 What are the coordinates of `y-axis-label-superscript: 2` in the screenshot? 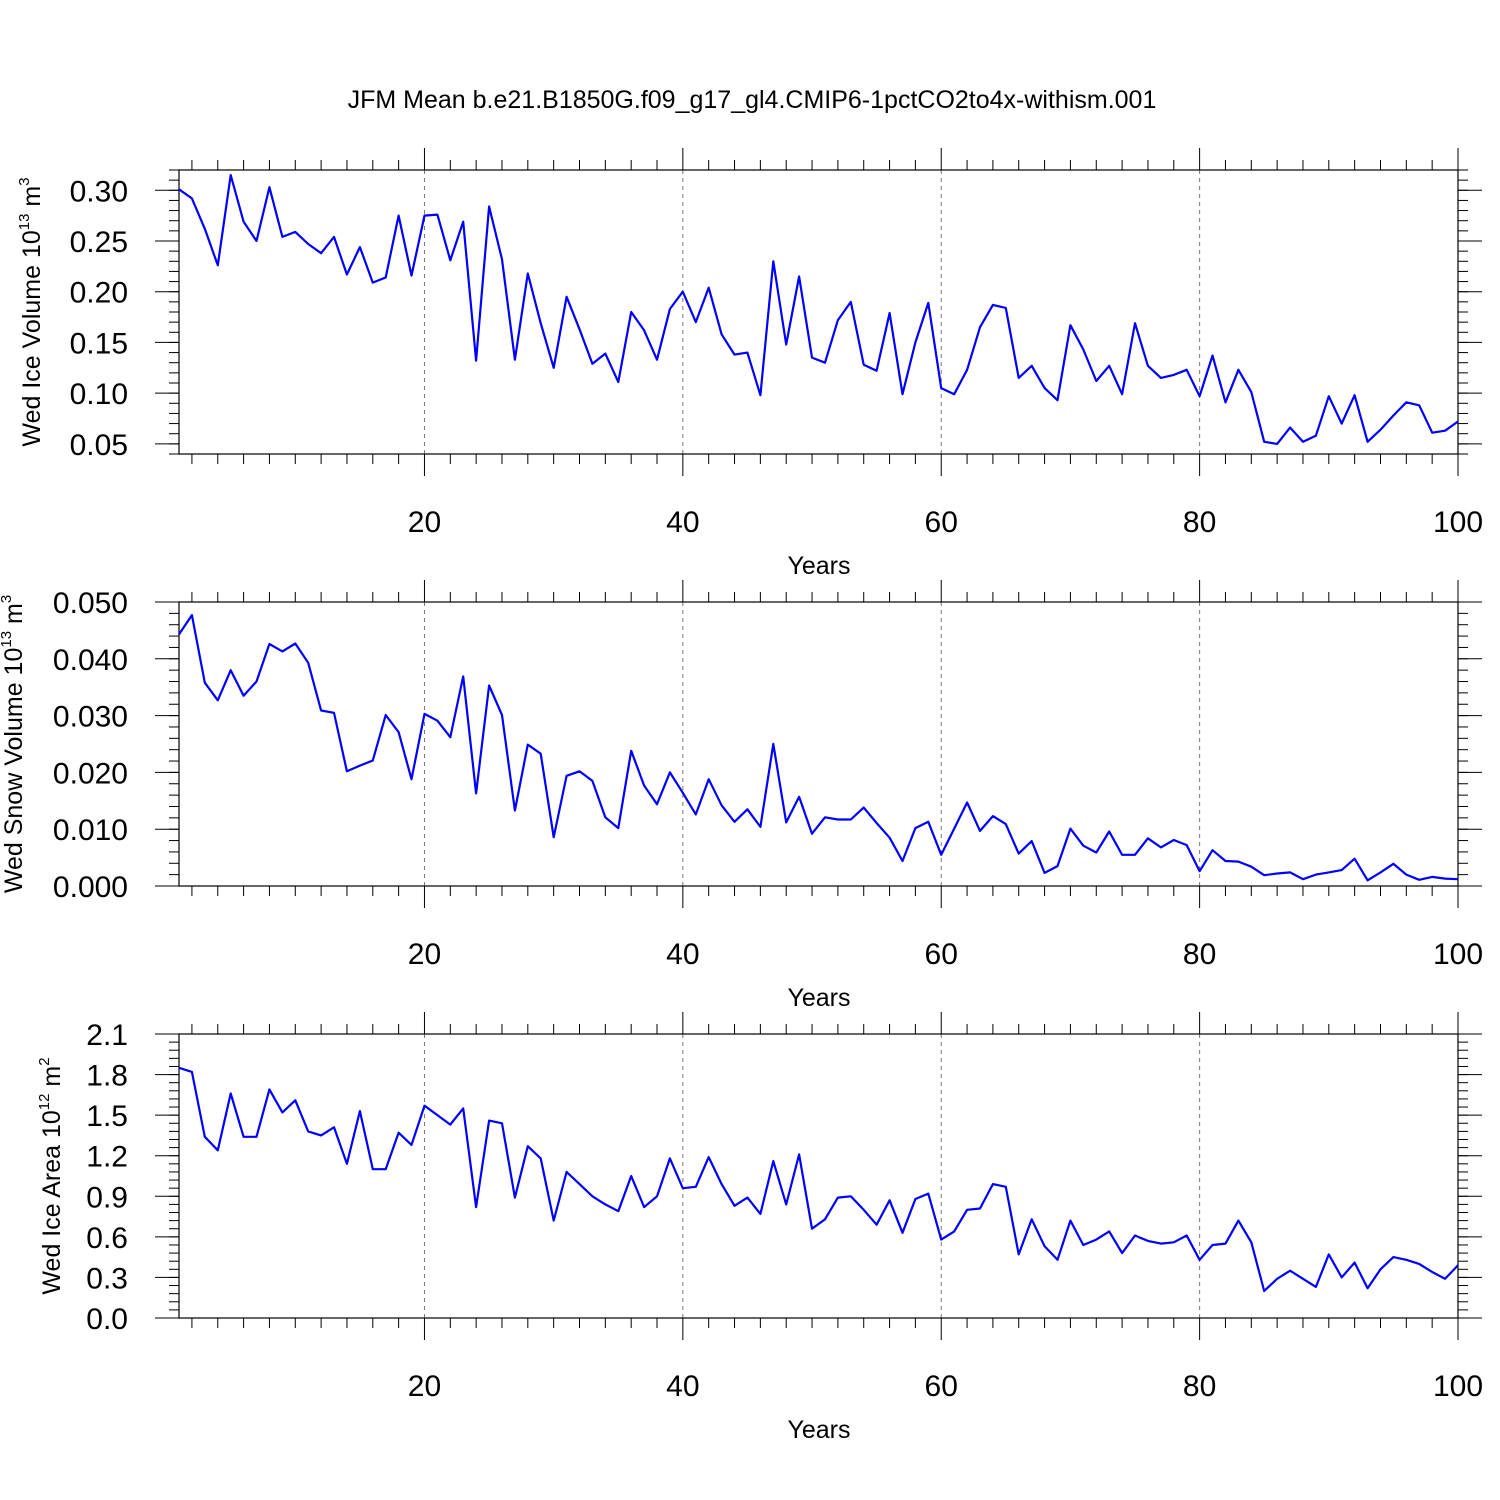 It's located at (44, 1061).